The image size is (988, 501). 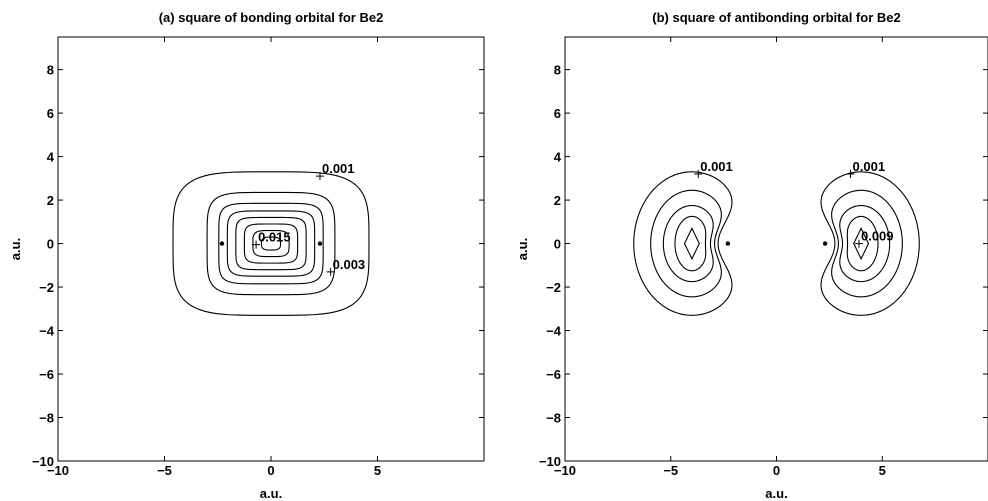 What do you see at coordinates (271, 17) in the screenshot?
I see `chart-title: (a) square of bonding orbital for Be2` at bounding box center [271, 17].